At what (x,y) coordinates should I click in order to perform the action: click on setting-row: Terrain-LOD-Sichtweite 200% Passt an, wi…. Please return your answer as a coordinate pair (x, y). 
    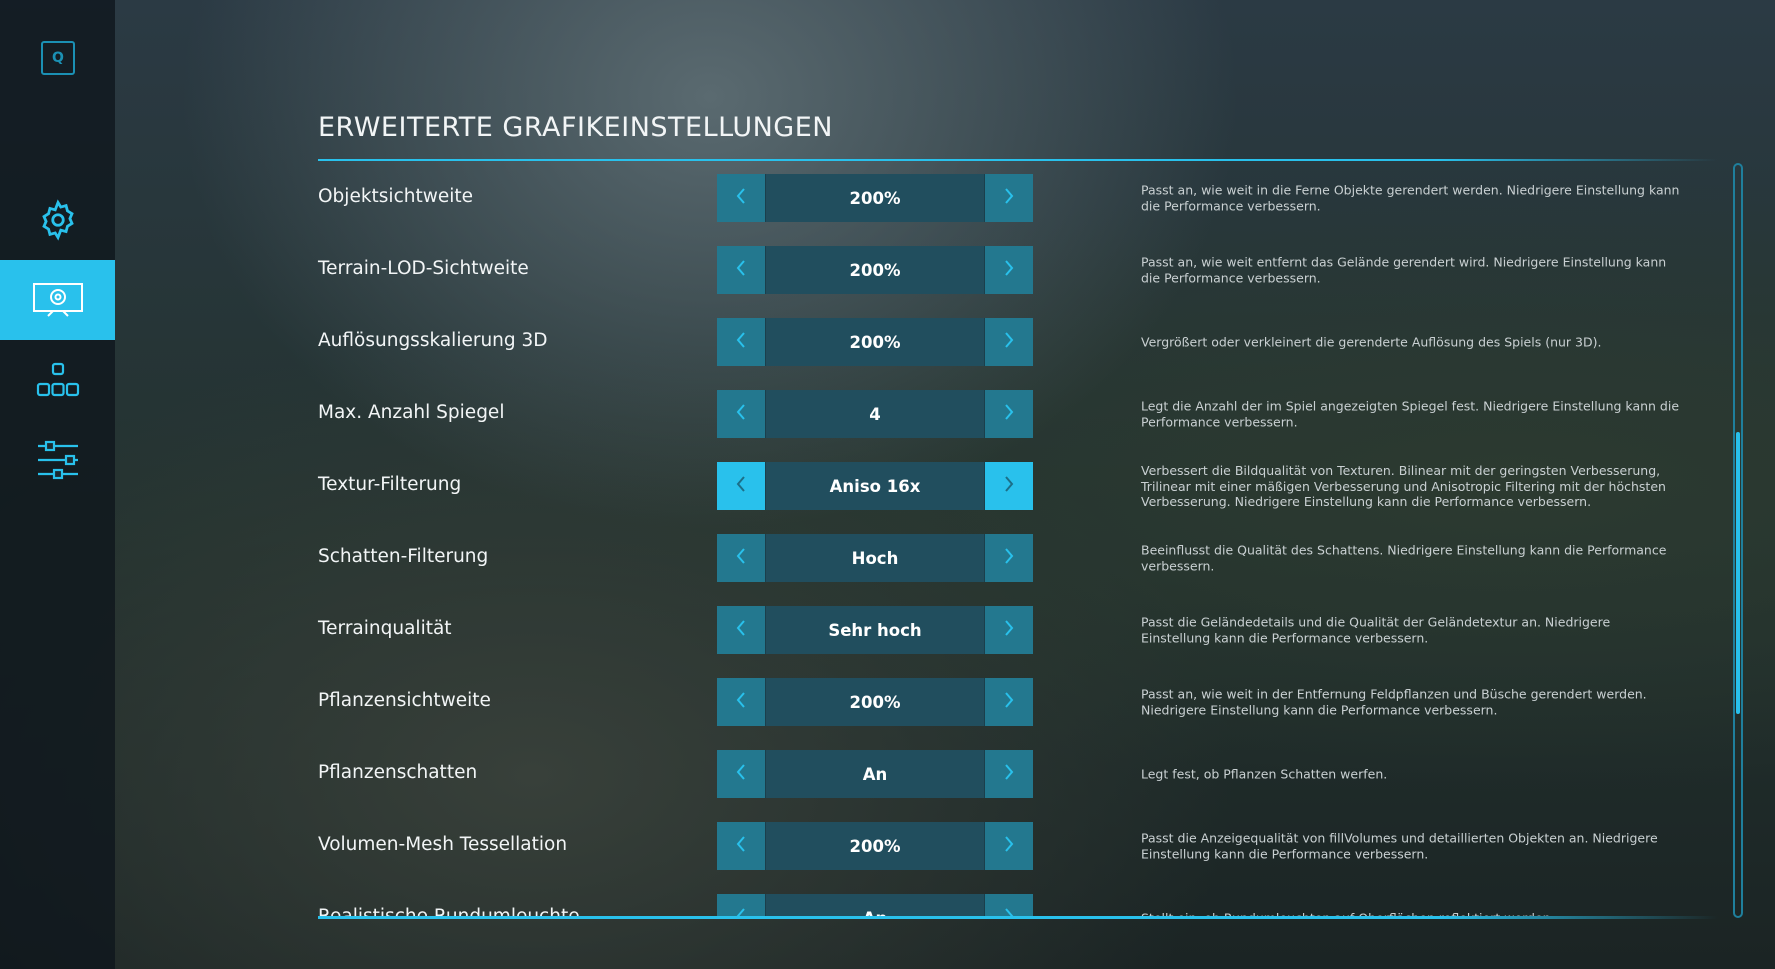
    Looking at the image, I should click on (887, 270).